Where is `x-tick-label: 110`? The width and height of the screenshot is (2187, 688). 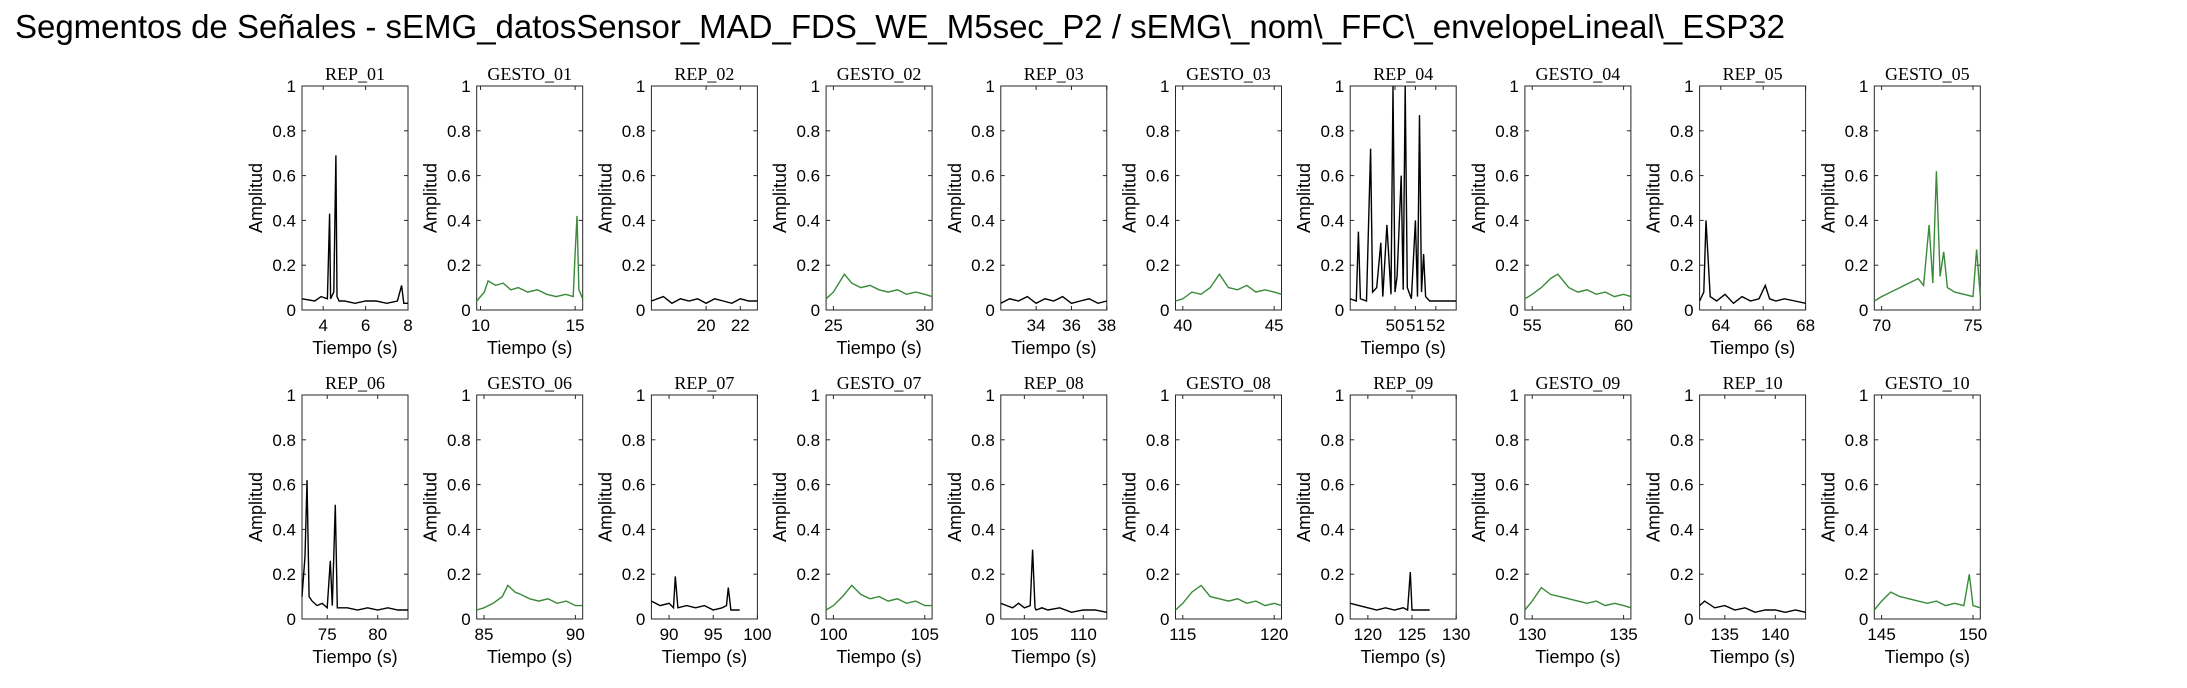
x-tick-label: 110 is located at coordinates (1083, 634).